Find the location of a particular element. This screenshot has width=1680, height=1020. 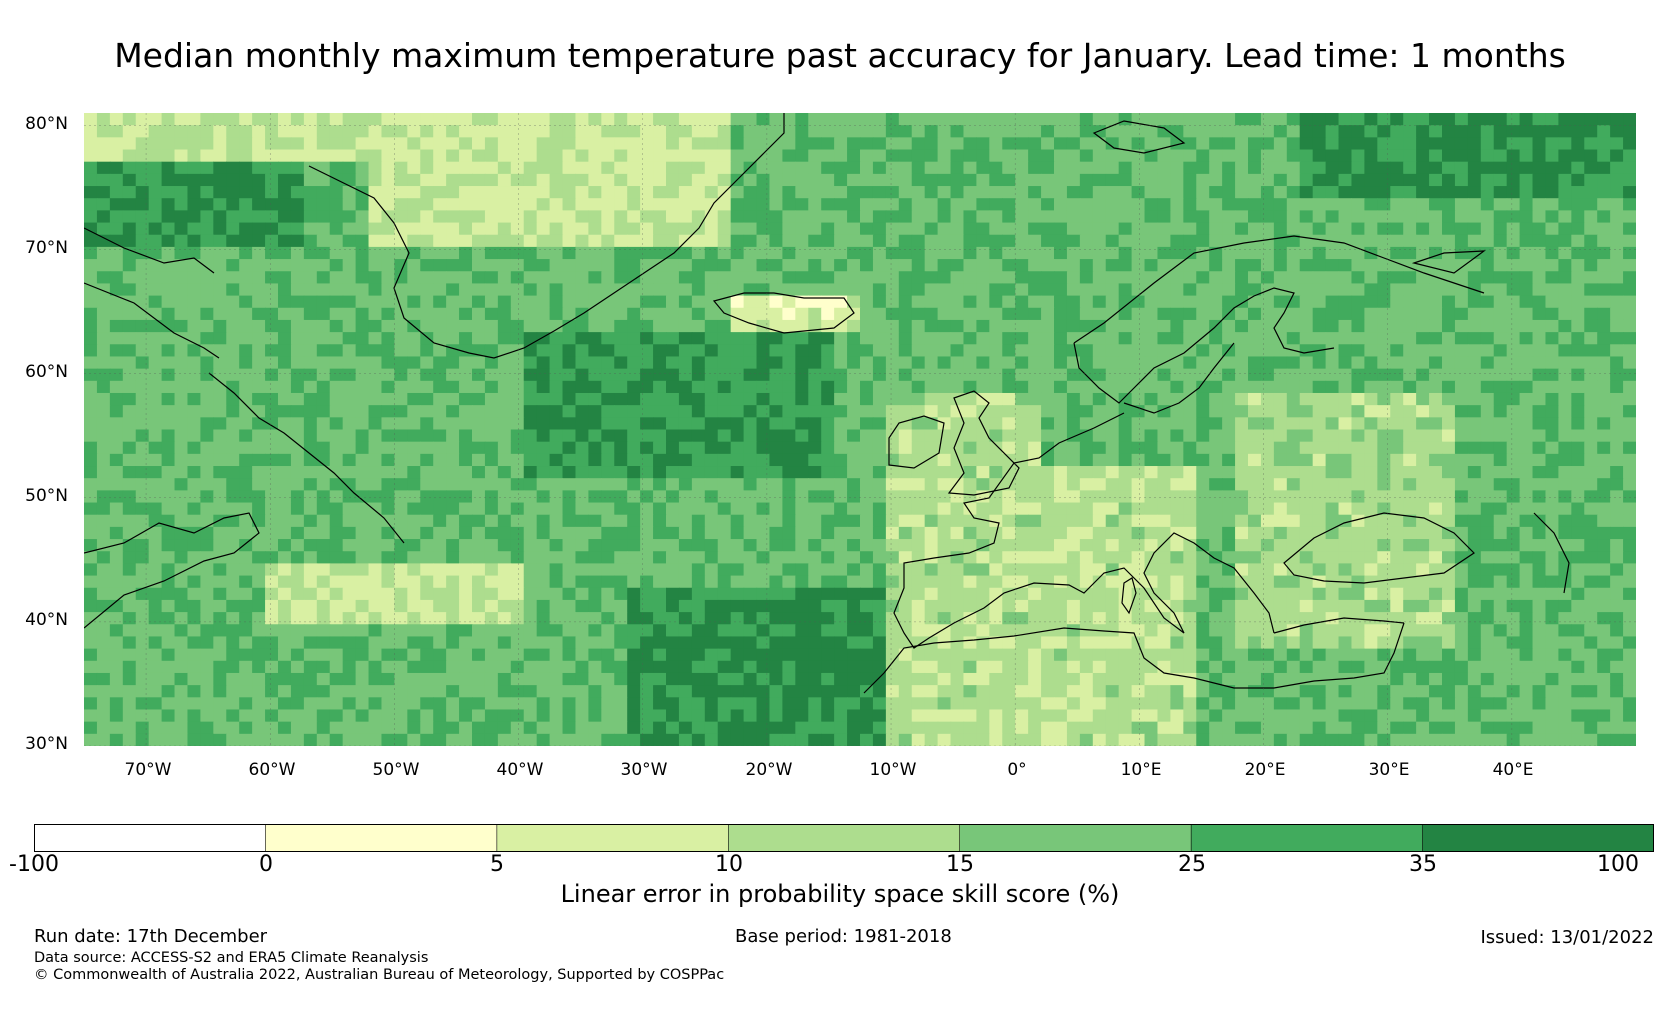

colorbar-tick-100: 100 is located at coordinates (1618, 864).